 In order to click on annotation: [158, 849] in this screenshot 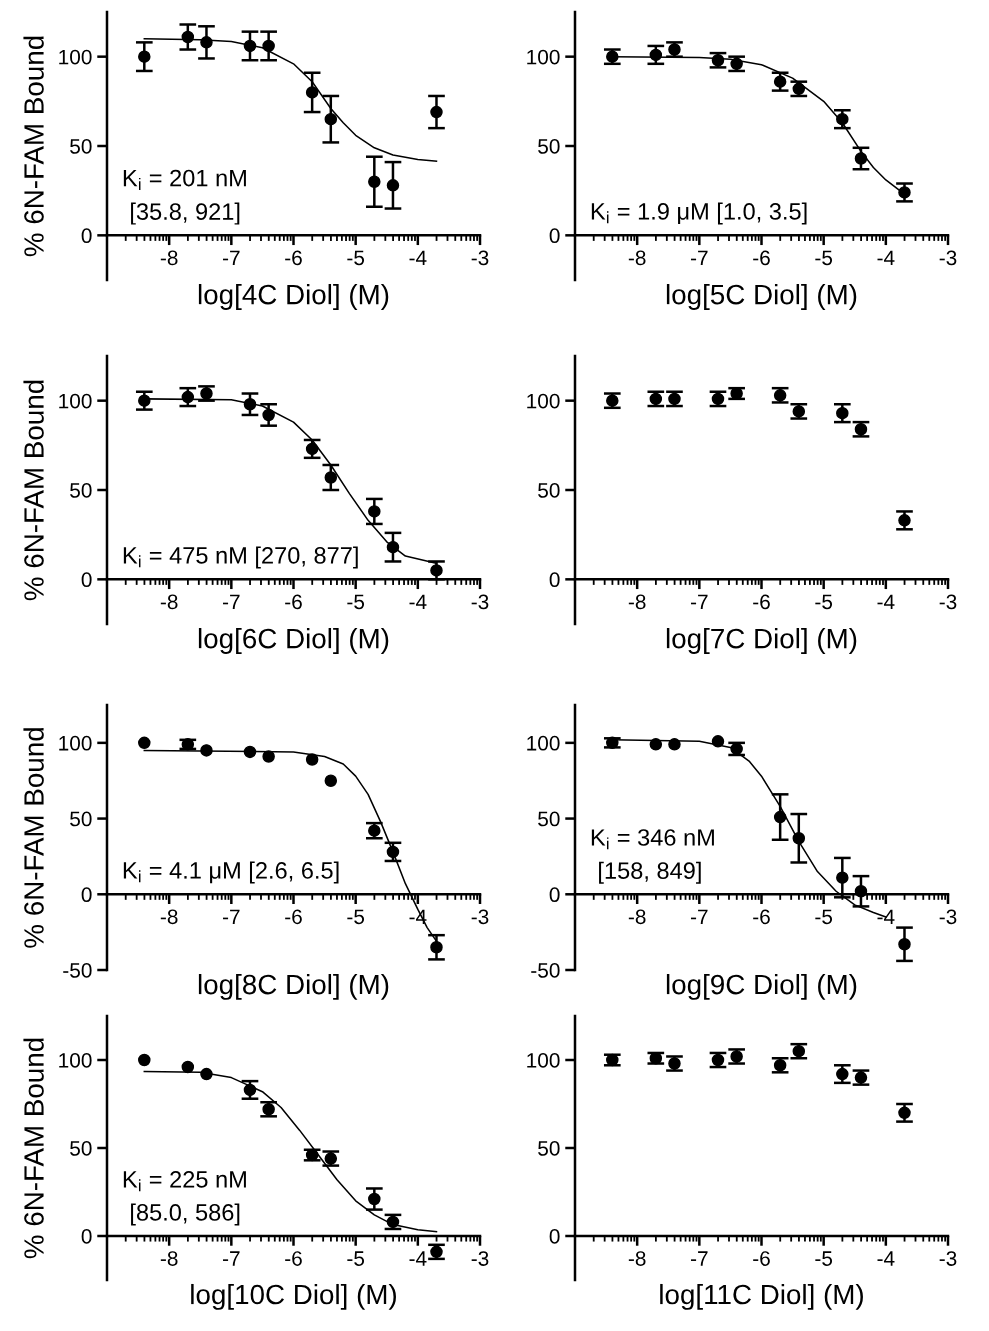, I will do `click(650, 872)`.